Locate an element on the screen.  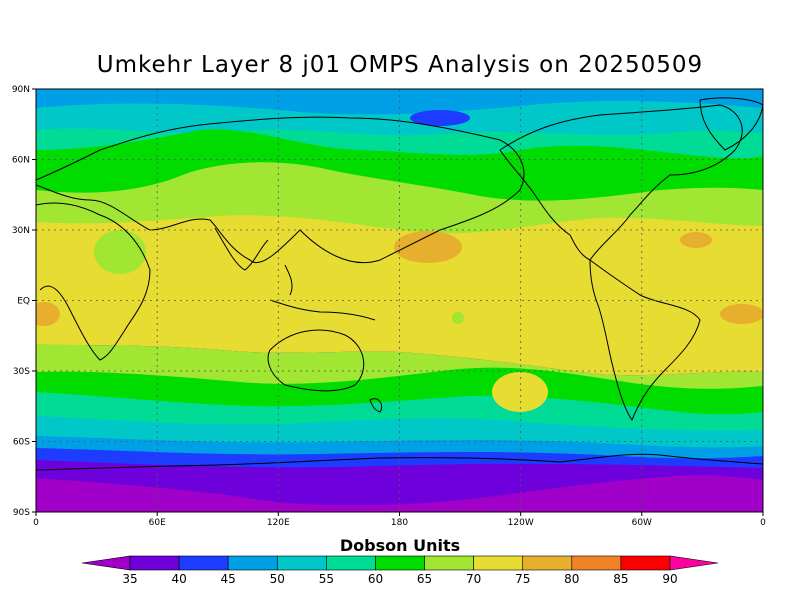
colorbar-tick-label: 50 is located at coordinates (277, 579).